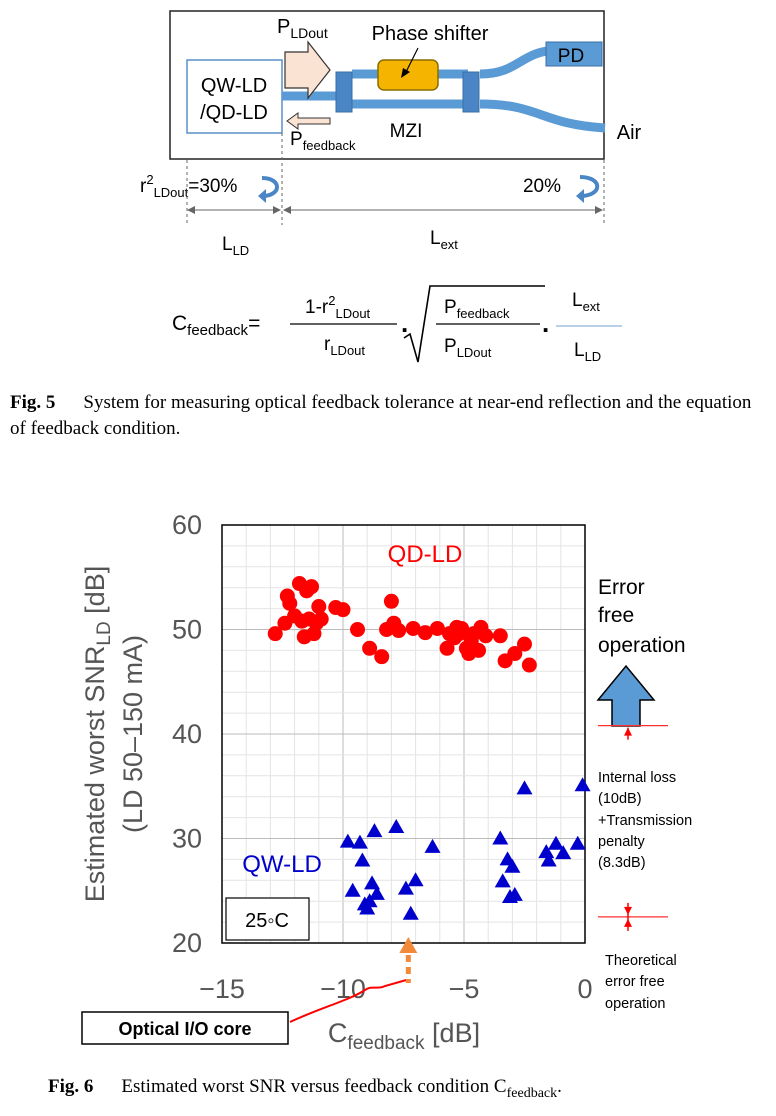 Image resolution: width=776 pixels, height=1116 pixels. Describe the element at coordinates (589, 186) in the screenshot. I see `reflect-right-icon` at that location.